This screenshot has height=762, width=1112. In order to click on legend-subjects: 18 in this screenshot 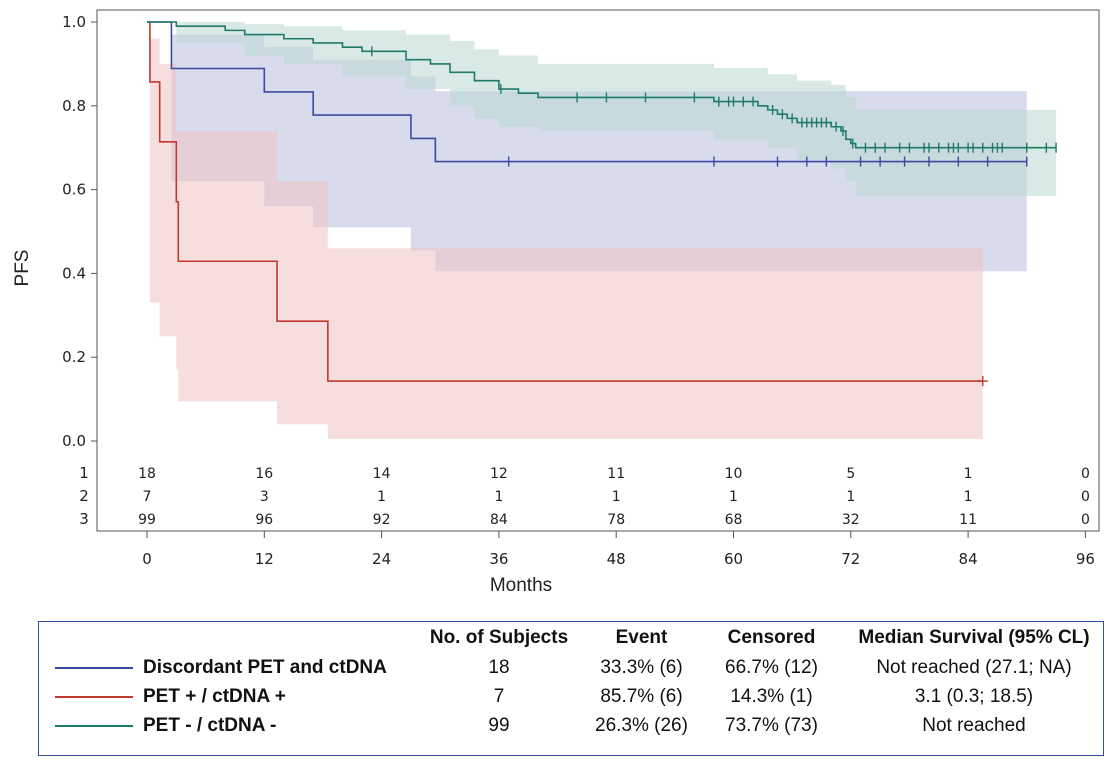, I will do `click(499, 667)`.